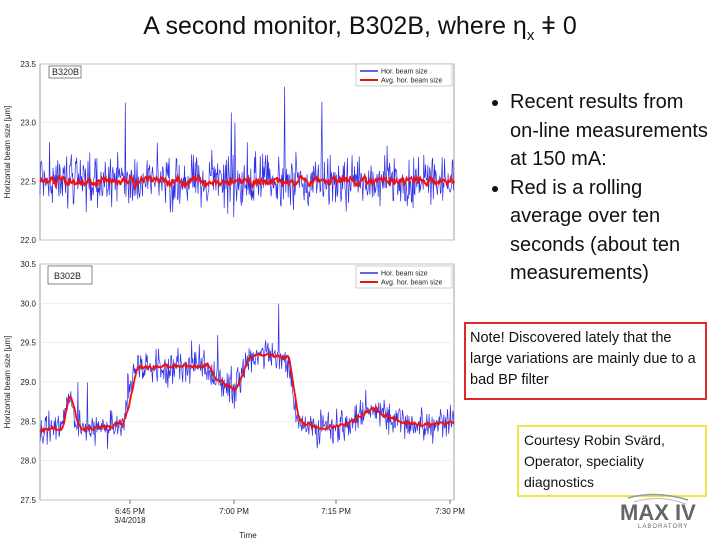 Image resolution: width=720 pixels, height=542 pixels. I want to click on x-tick-label: 3/4/2018, so click(130, 520).